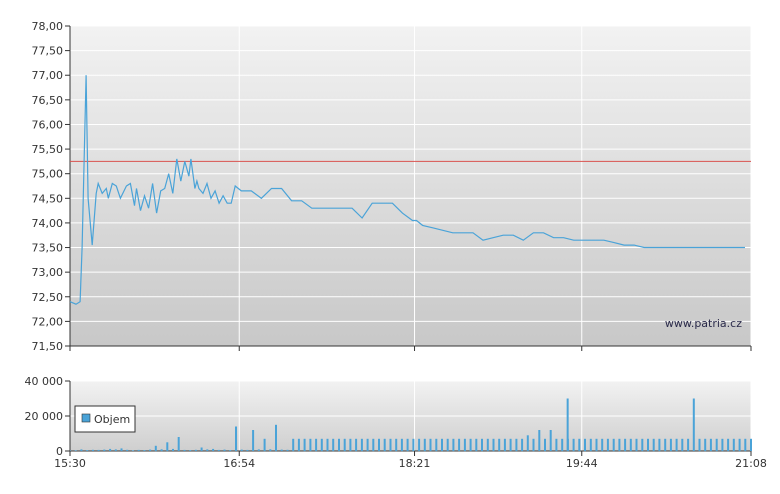 Image resolution: width=780 pixels, height=494 pixels. Describe the element at coordinates (48, 174) in the screenshot. I see `price-y-tick-label: 75,00` at that location.